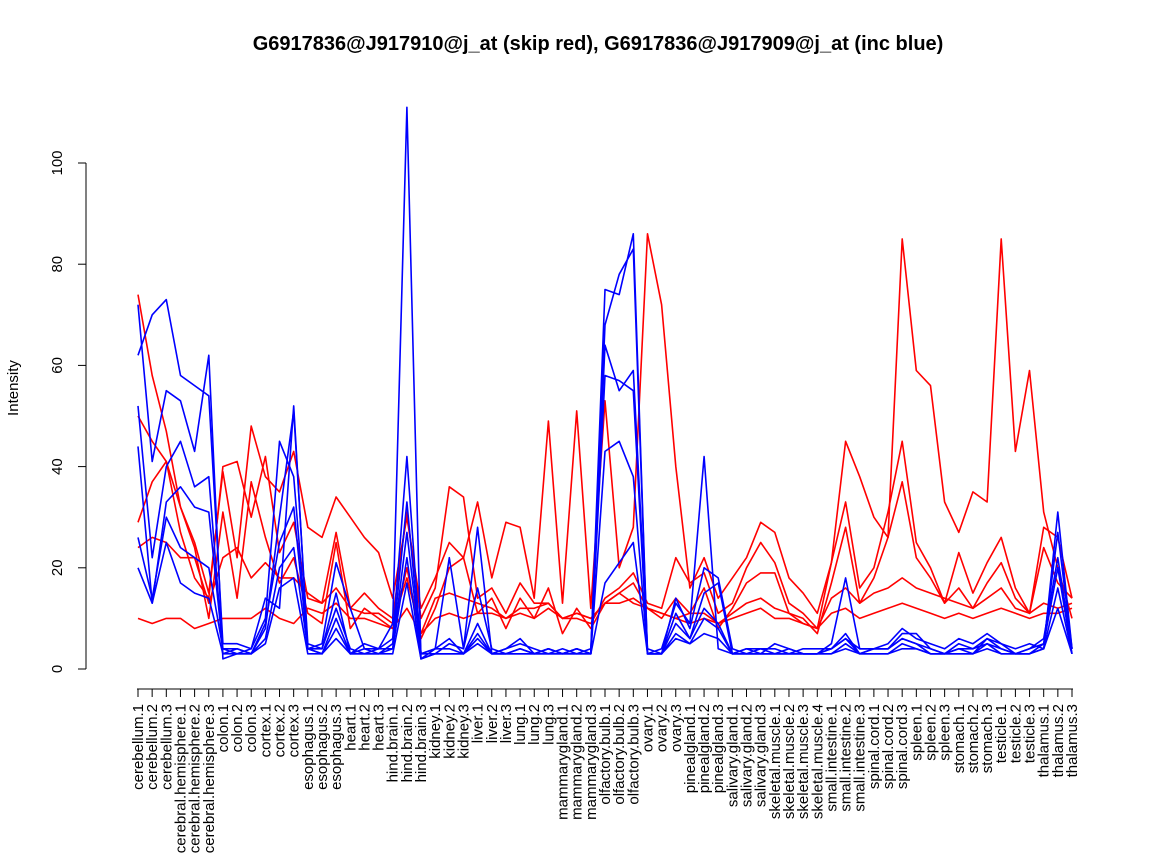 The height and width of the screenshot is (864, 1152). What do you see at coordinates (945, 732) in the screenshot?
I see `x-tick-label: spleen.3` at bounding box center [945, 732].